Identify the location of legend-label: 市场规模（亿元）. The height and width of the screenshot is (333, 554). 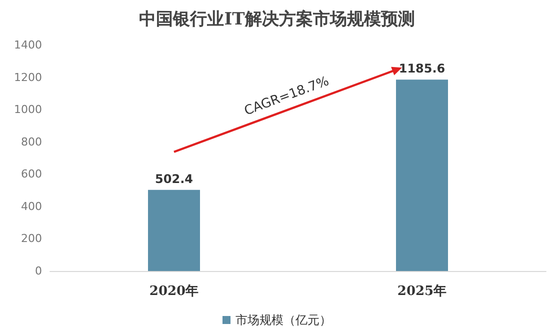
(284, 320).